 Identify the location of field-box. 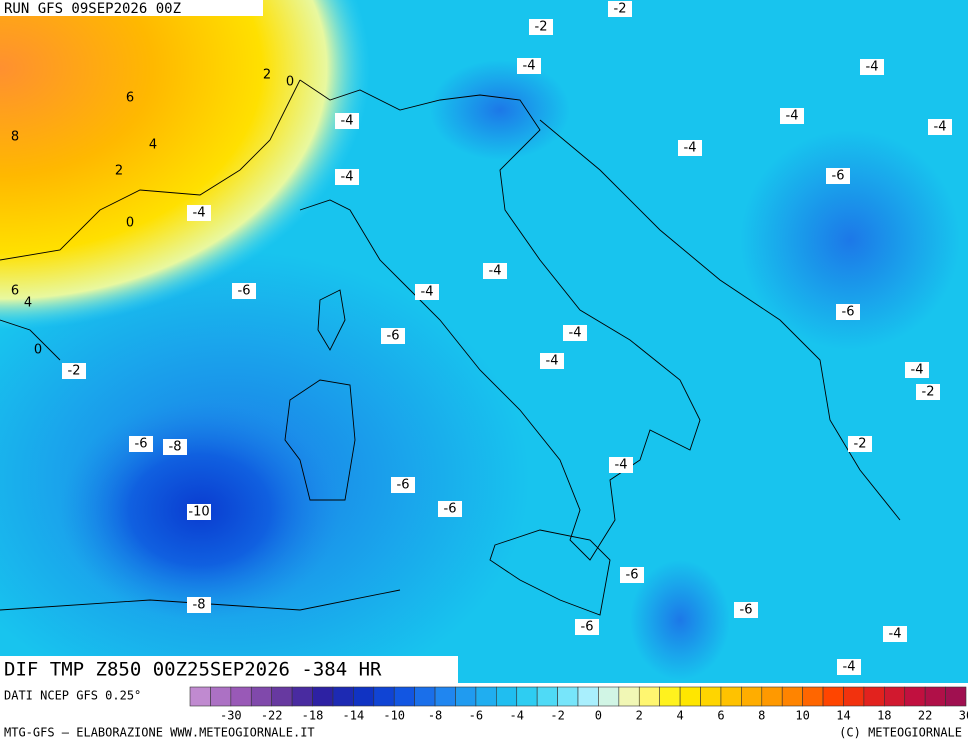
(229, 670).